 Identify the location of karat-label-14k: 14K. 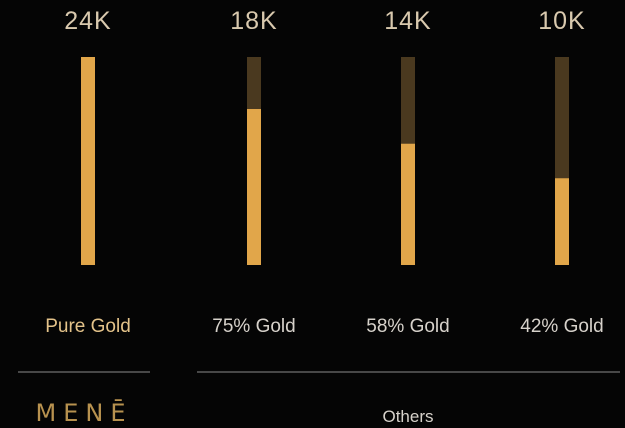
(407, 21).